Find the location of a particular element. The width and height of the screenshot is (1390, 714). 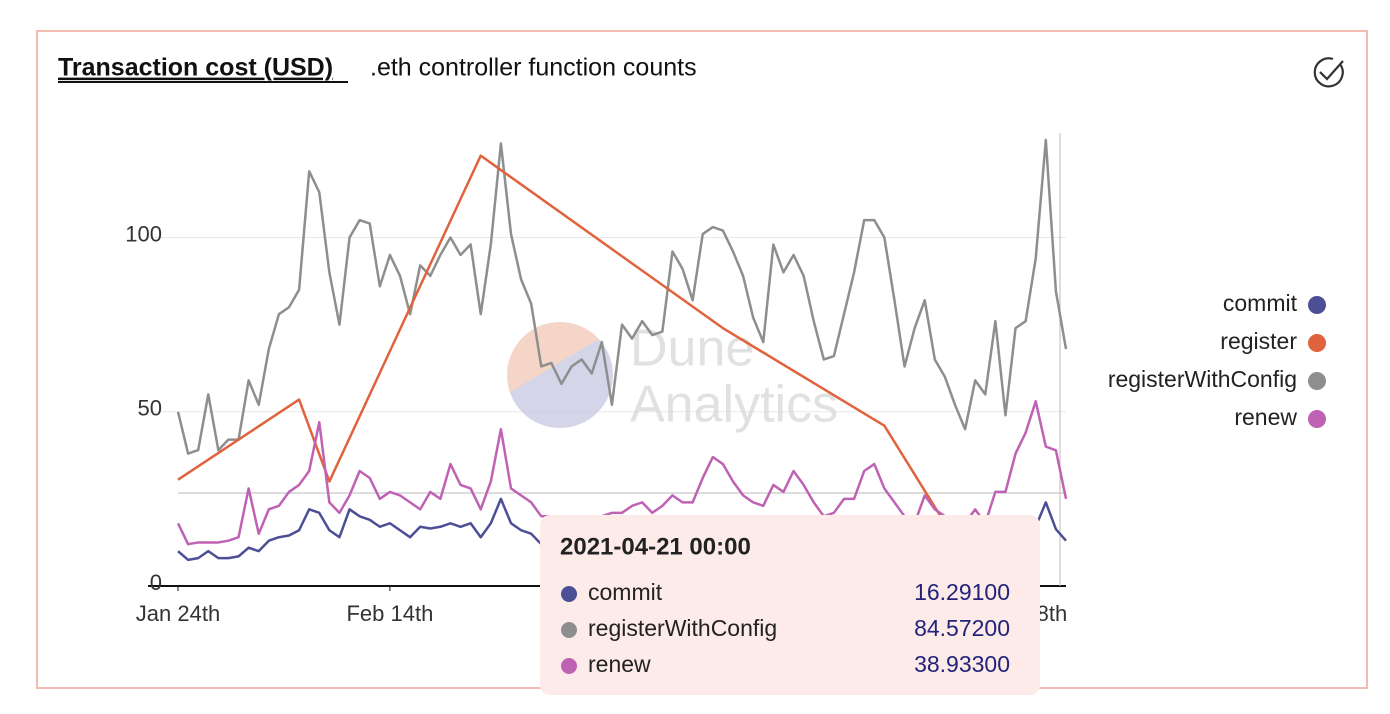

tooltip-name: registerWithConfig is located at coordinates (682, 628).